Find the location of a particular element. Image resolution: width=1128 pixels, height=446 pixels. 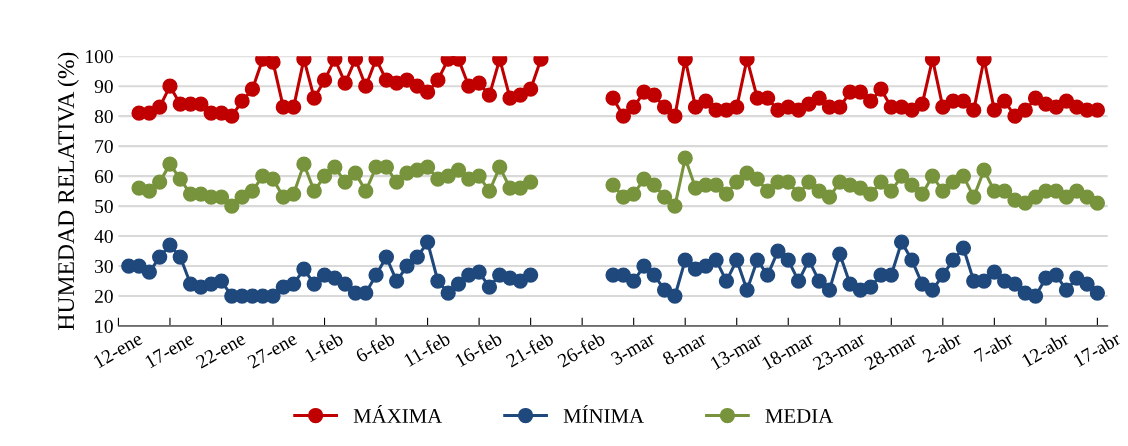

x-tick-label: 27-ene is located at coordinates (272, 350).